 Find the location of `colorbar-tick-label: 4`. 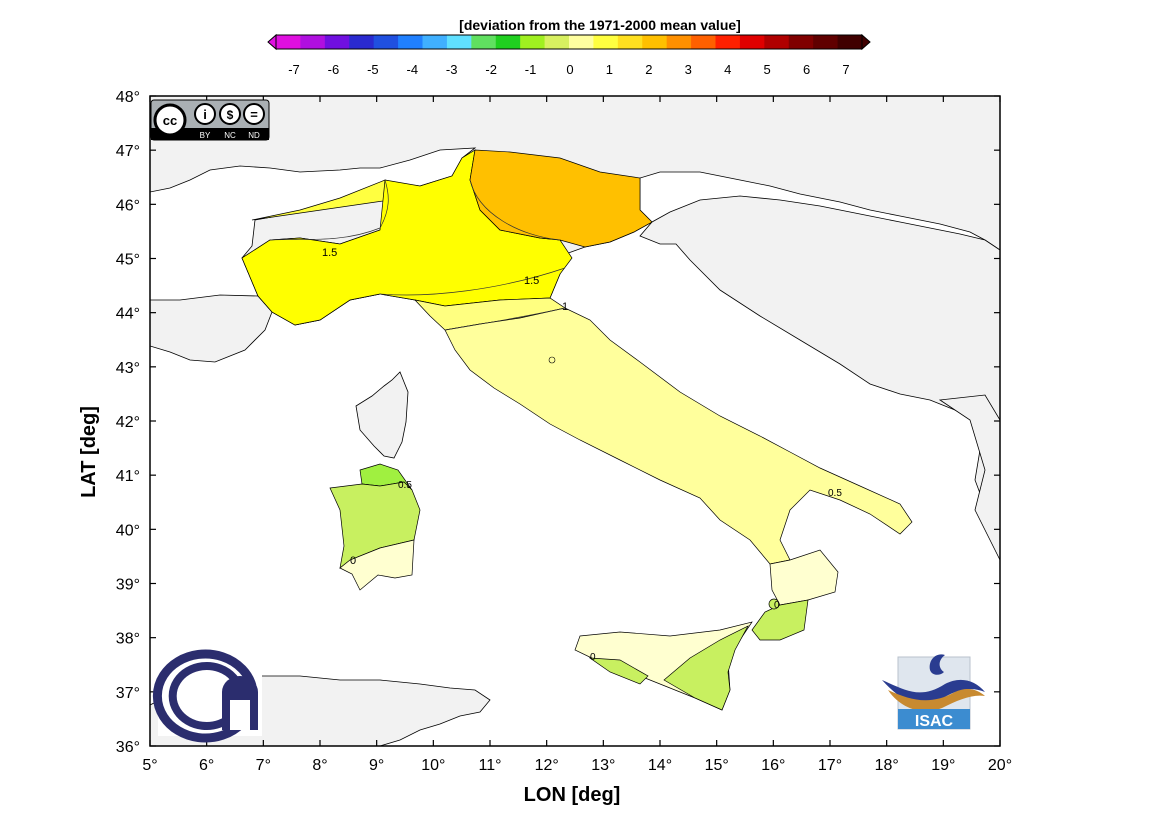

colorbar-tick-label: 4 is located at coordinates (727, 69).